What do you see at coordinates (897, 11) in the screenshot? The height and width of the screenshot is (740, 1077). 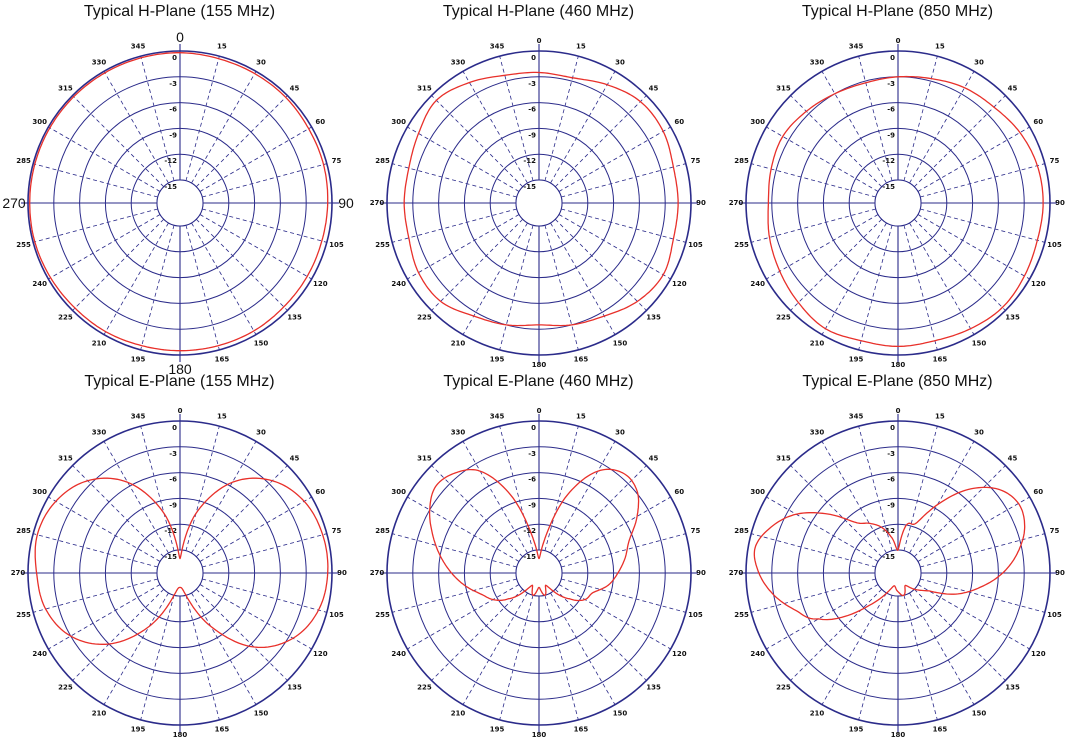 I see `chart-title: Typical H-Plane (850 MHz)` at bounding box center [897, 11].